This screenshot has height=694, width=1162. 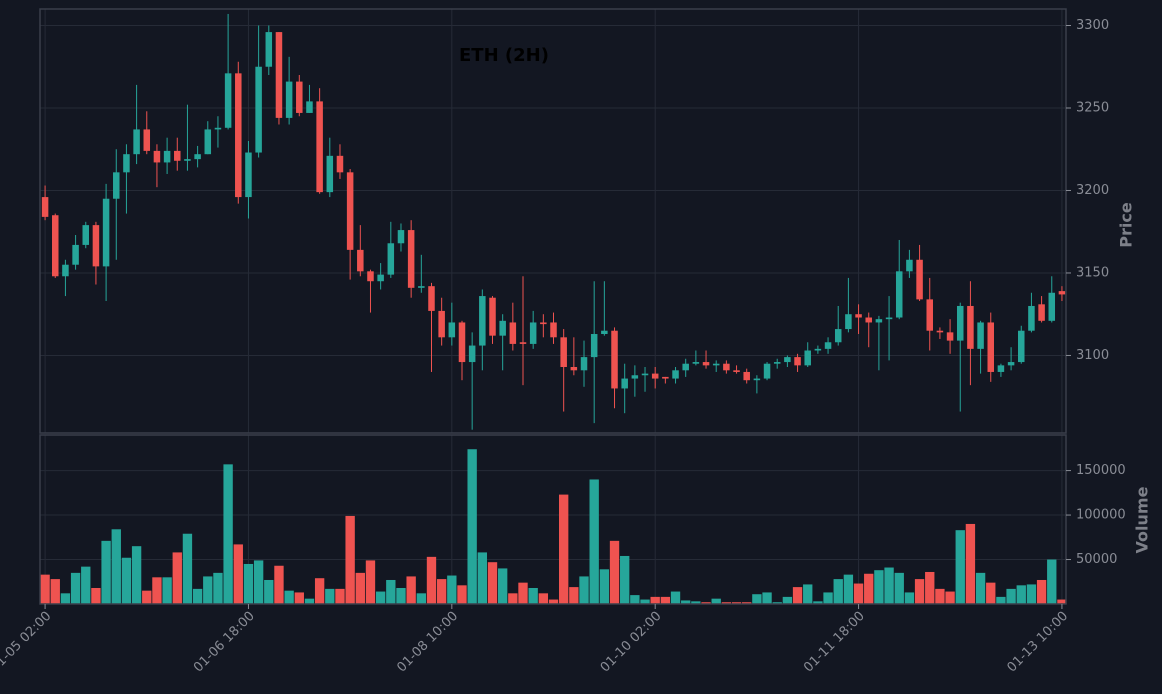 I want to click on y-tick-label: 3200, so click(x=1092, y=190).